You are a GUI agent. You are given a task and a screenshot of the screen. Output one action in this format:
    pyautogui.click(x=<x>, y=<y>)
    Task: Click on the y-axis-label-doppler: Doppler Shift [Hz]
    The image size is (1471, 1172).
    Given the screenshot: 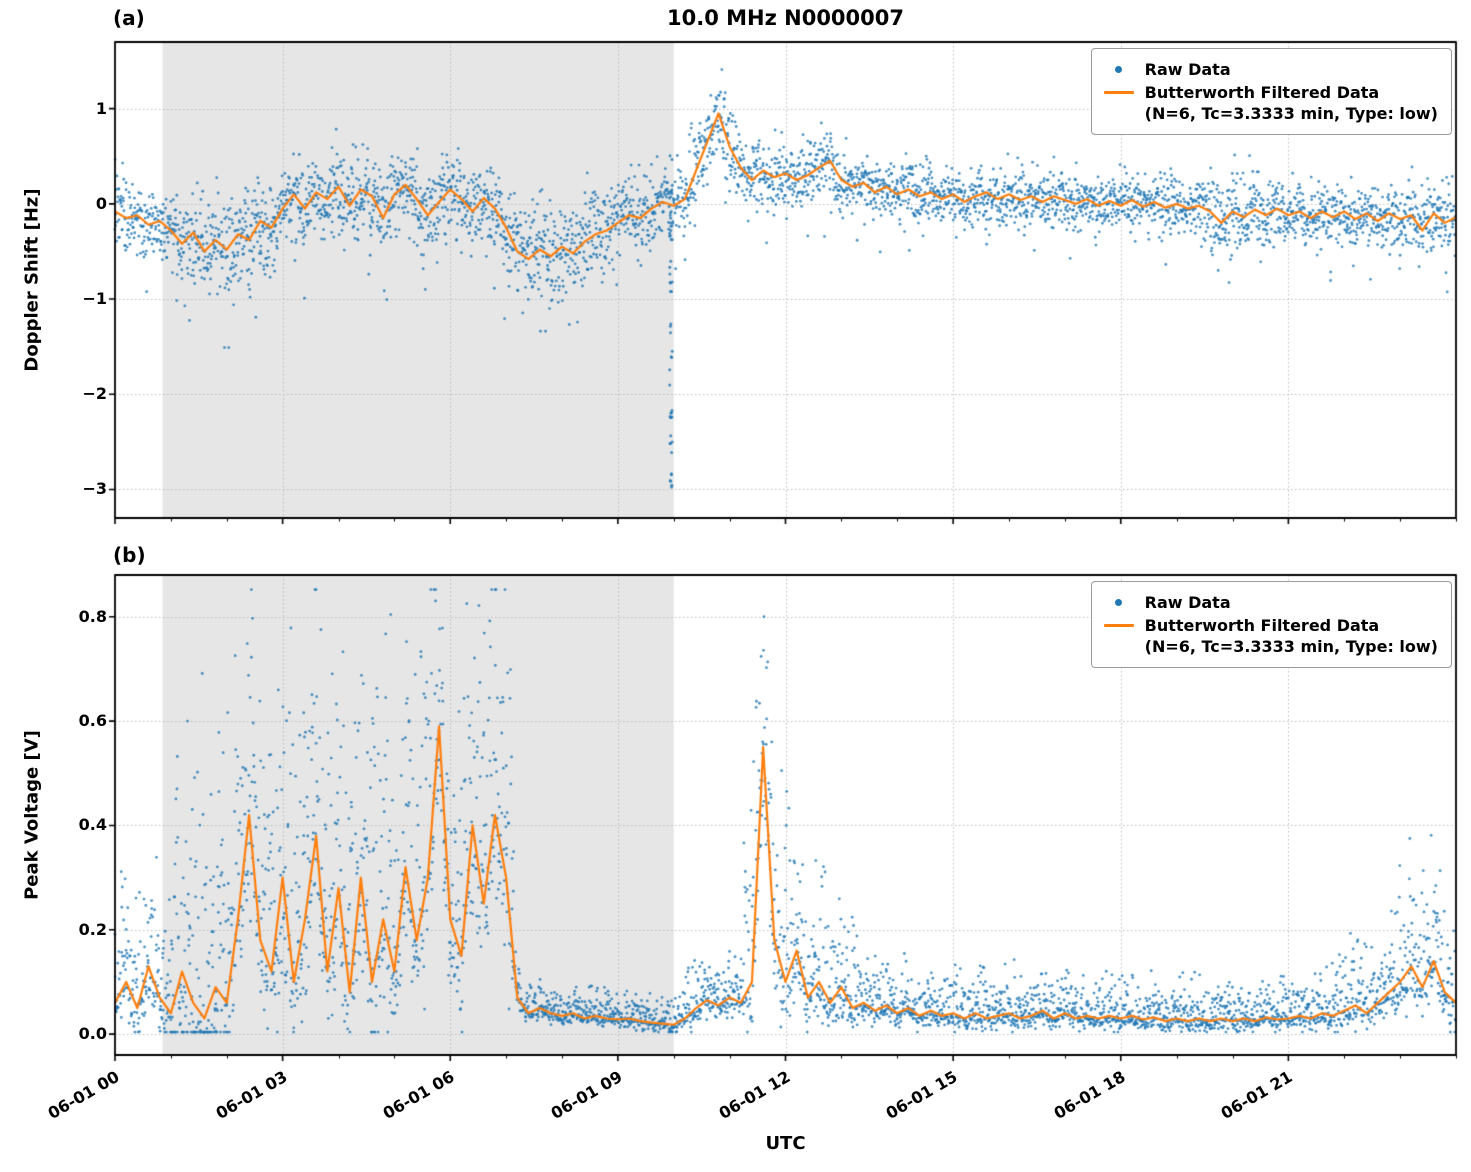 What is the action you would take?
    pyautogui.click(x=32, y=280)
    